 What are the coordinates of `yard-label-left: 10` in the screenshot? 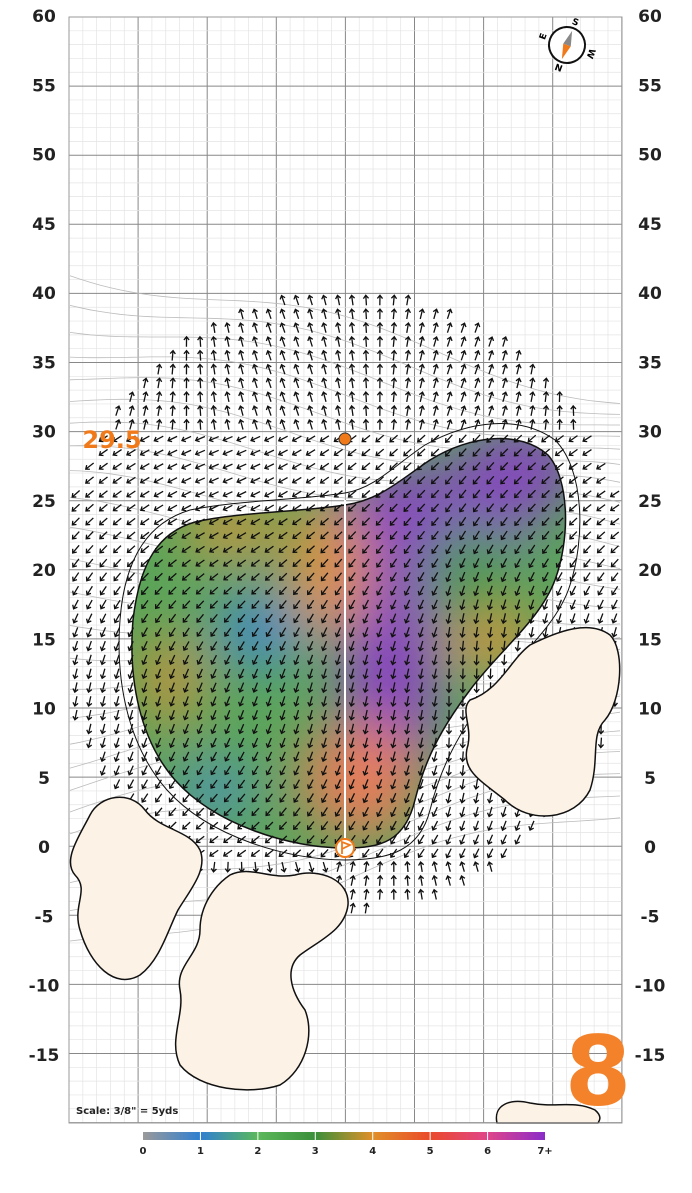 It's located at (44, 710).